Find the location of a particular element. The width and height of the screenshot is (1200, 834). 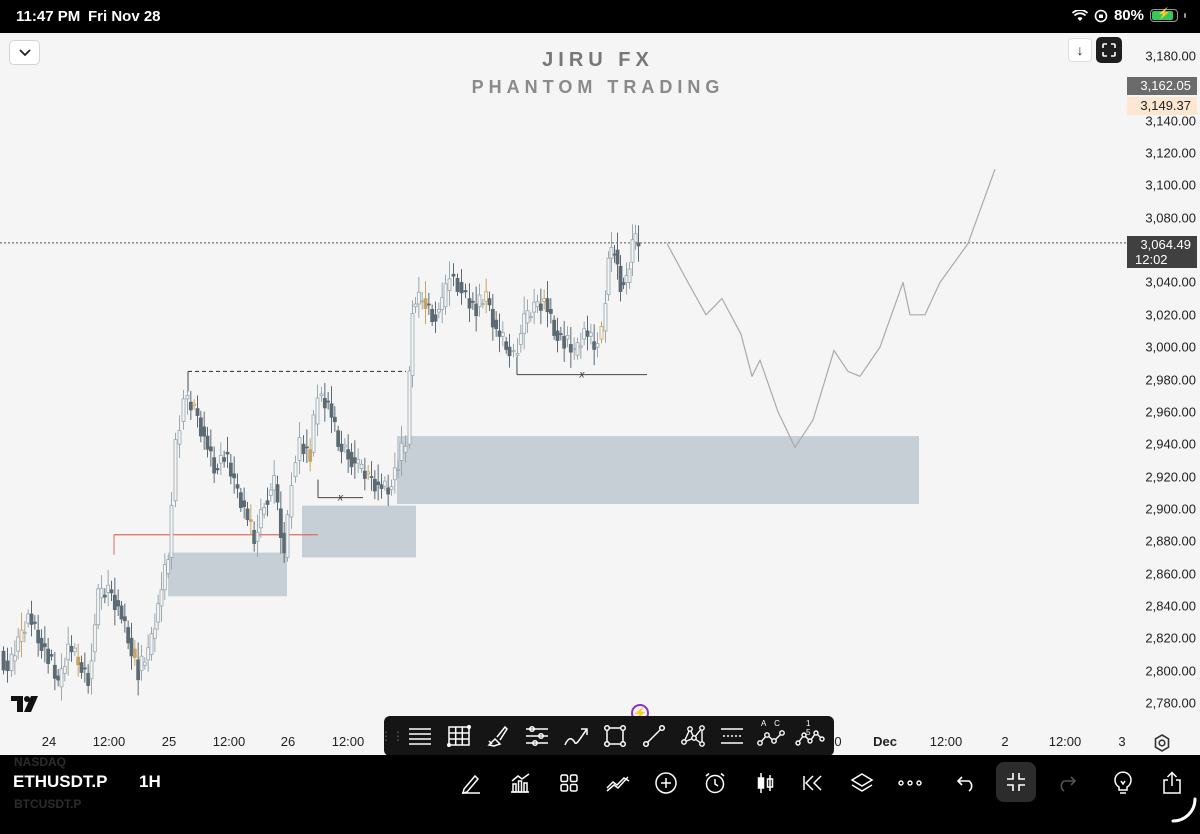

drawing-tools-button is located at coordinates (471, 783).